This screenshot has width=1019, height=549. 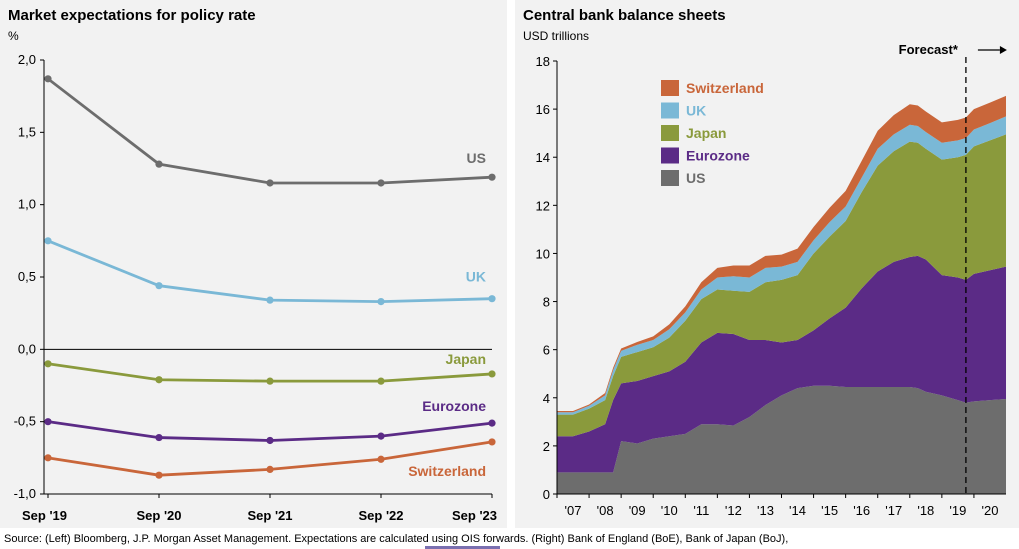 I want to click on y-tick-label: 1,5, so click(x=27, y=131).